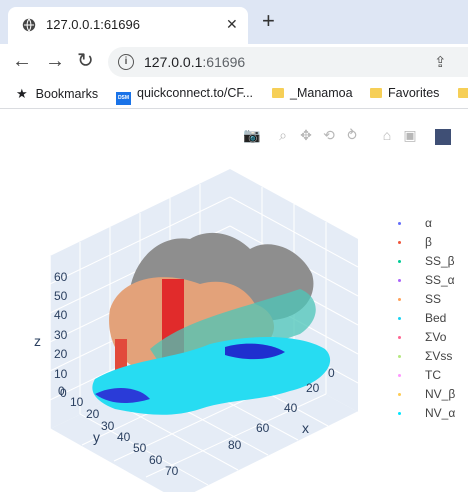  Describe the element at coordinates (439, 356) in the screenshot. I see `legend-label: ΣVss` at that location.